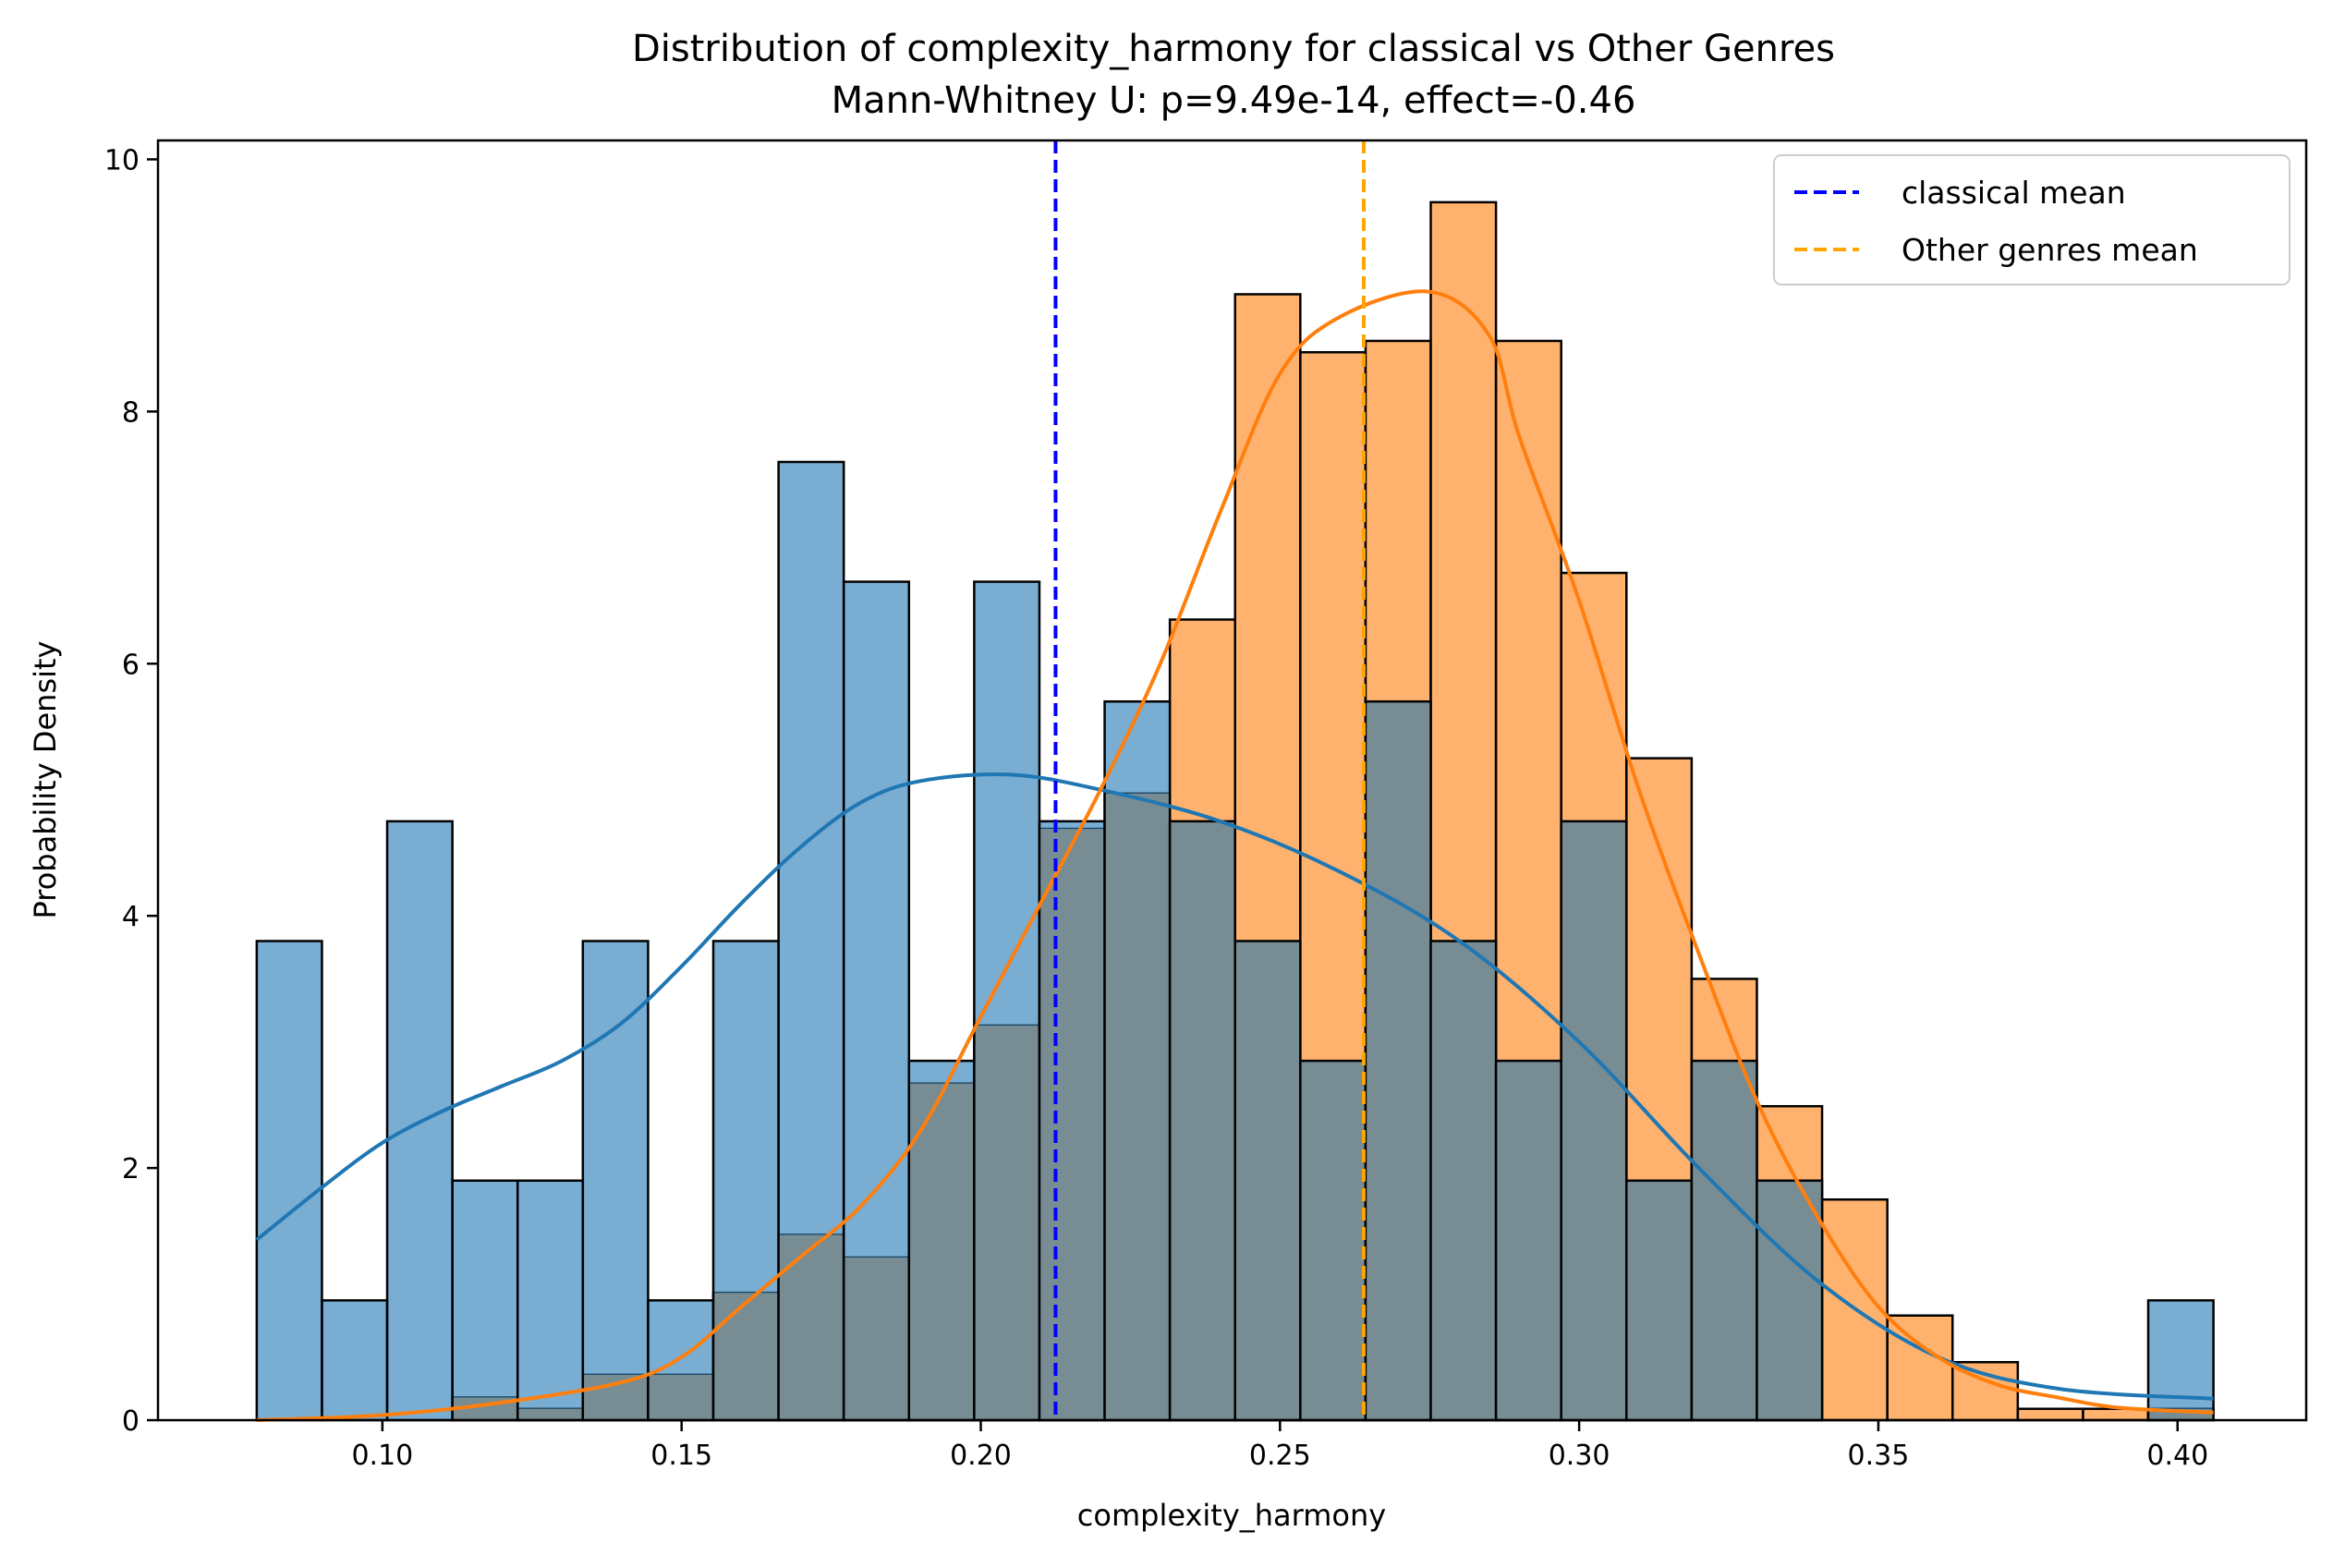 This screenshot has height=1568, width=2333. Describe the element at coordinates (122, 160) in the screenshot. I see `y-tick-label: 10` at that location.